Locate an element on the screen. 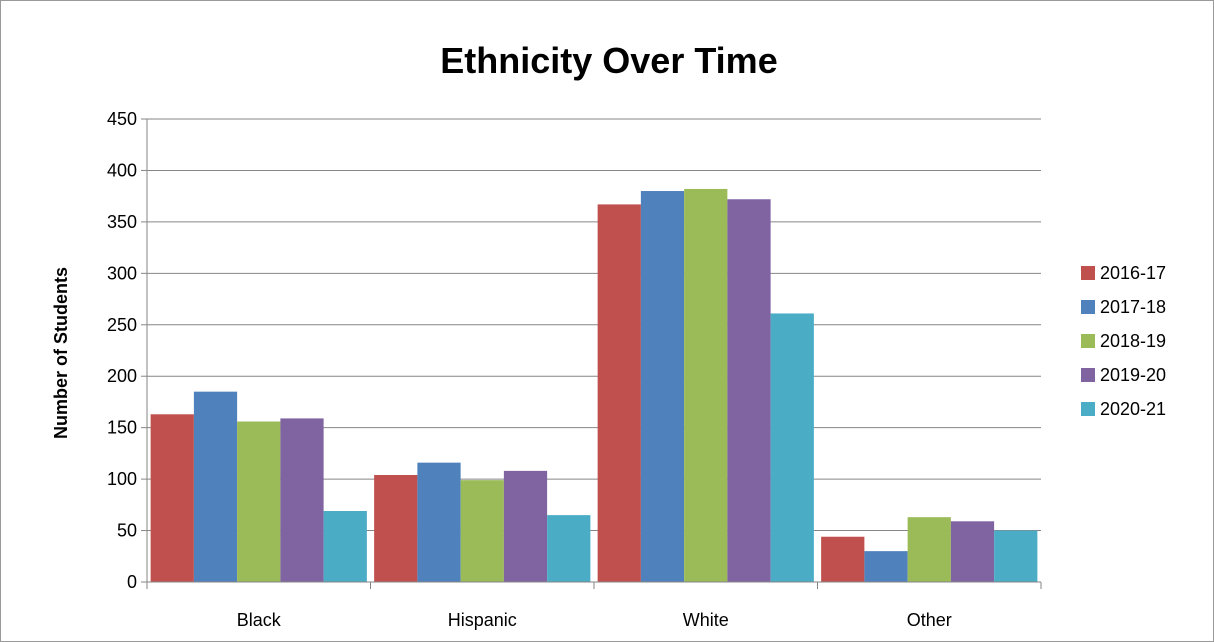 This screenshot has width=1214, height=642. y-tick-label: 100 is located at coordinates (122, 479).